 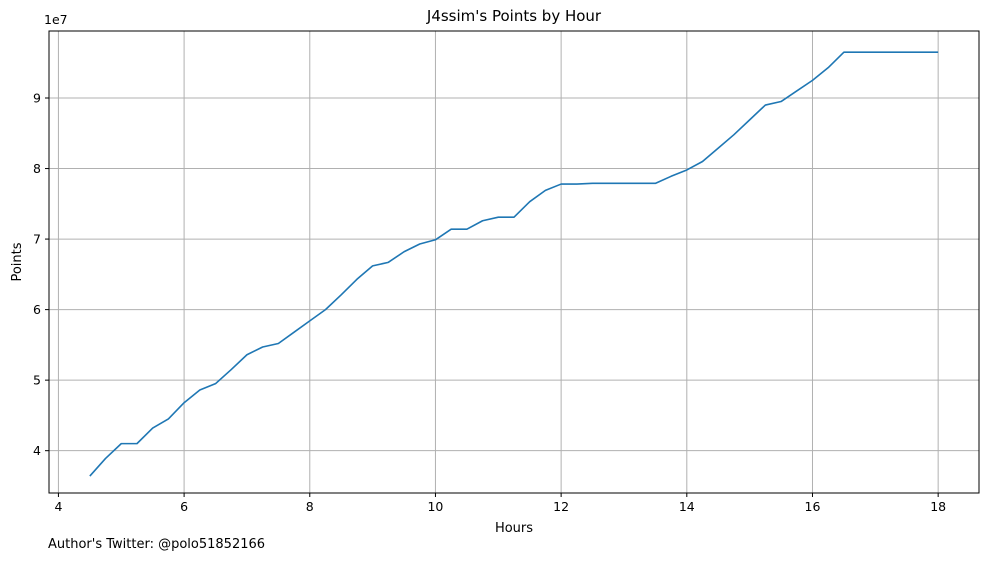 What do you see at coordinates (813, 506) in the screenshot?
I see `x-tick-label: 16` at bounding box center [813, 506].